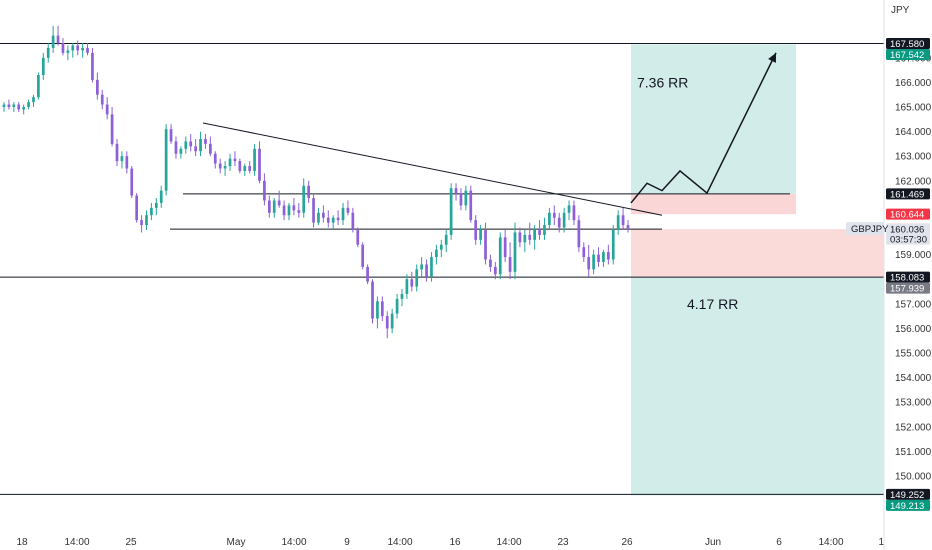  I want to click on price-tick: 157.000, so click(913, 304).